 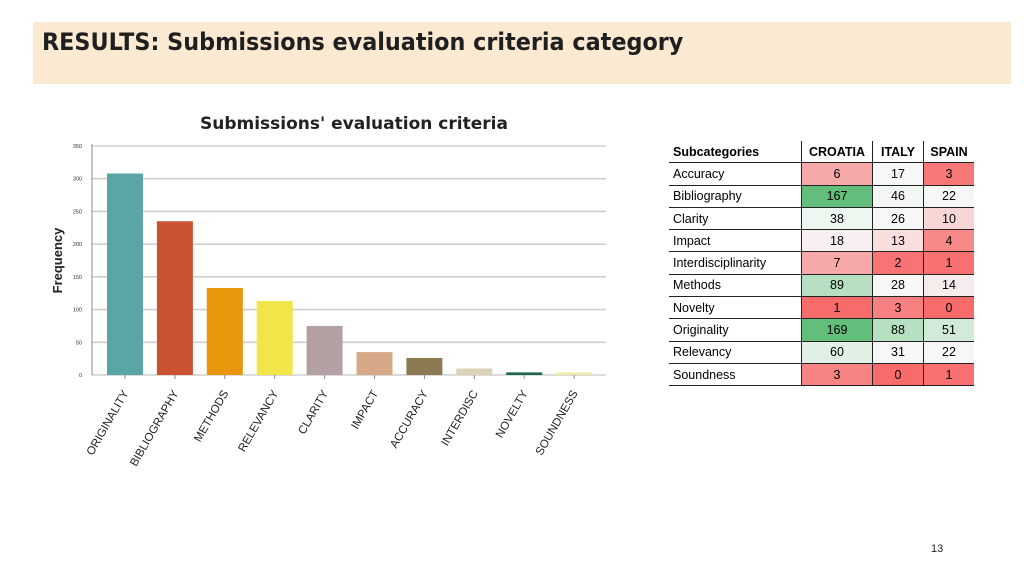 I want to click on table-row: Interdisciplinarity 7 2 1, so click(x=821, y=263).